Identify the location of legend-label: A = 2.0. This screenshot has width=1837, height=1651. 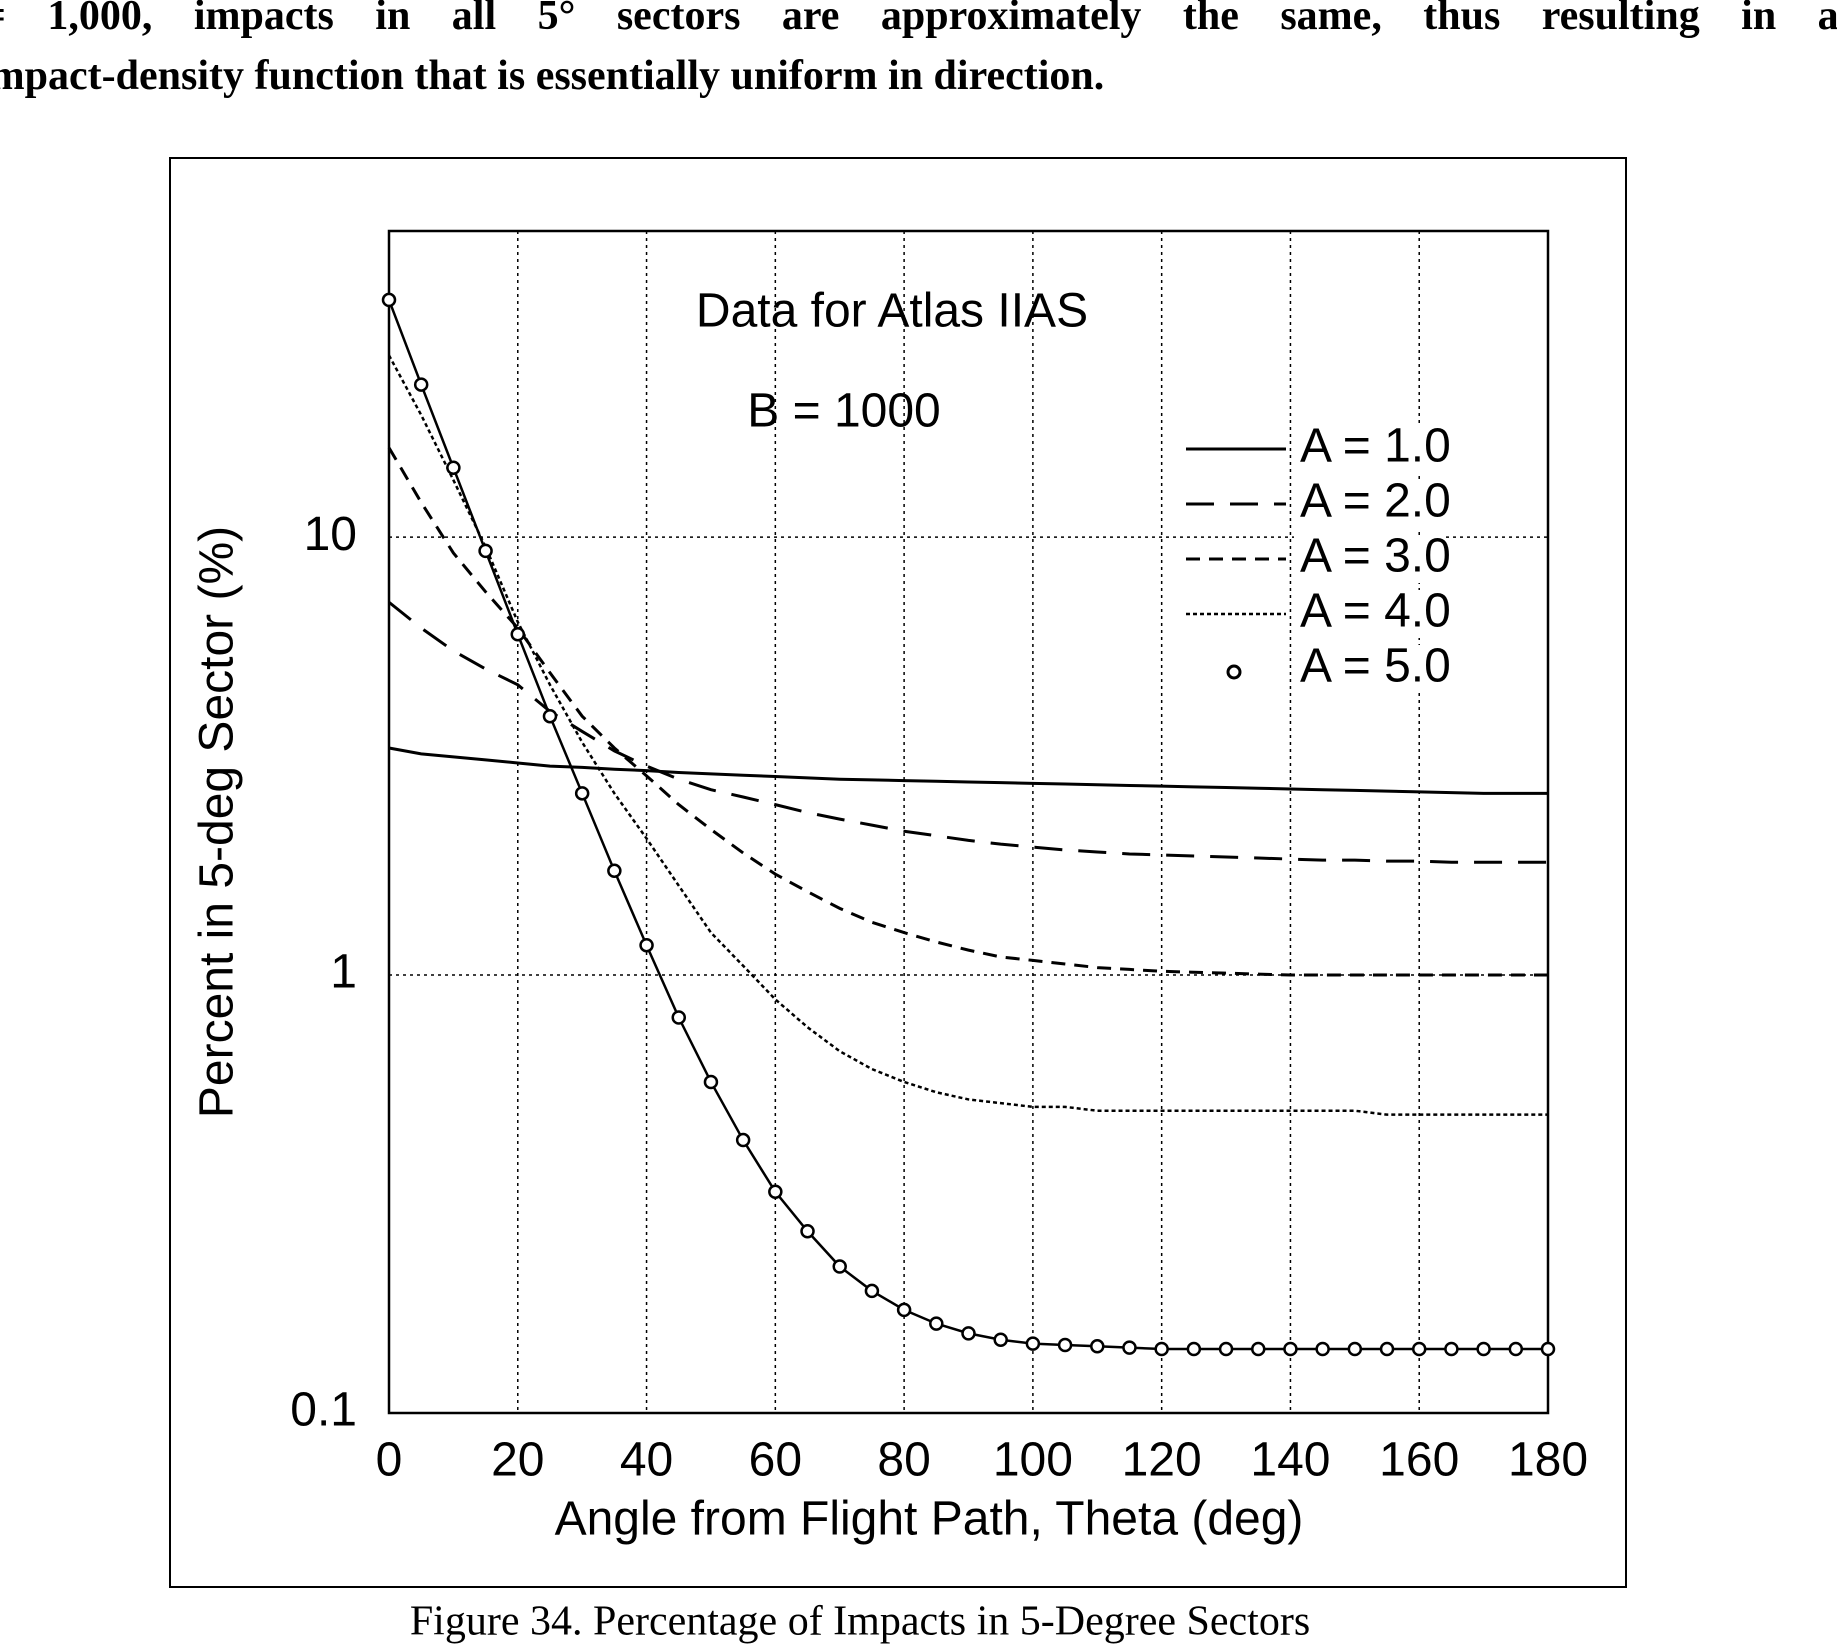
(1375, 501).